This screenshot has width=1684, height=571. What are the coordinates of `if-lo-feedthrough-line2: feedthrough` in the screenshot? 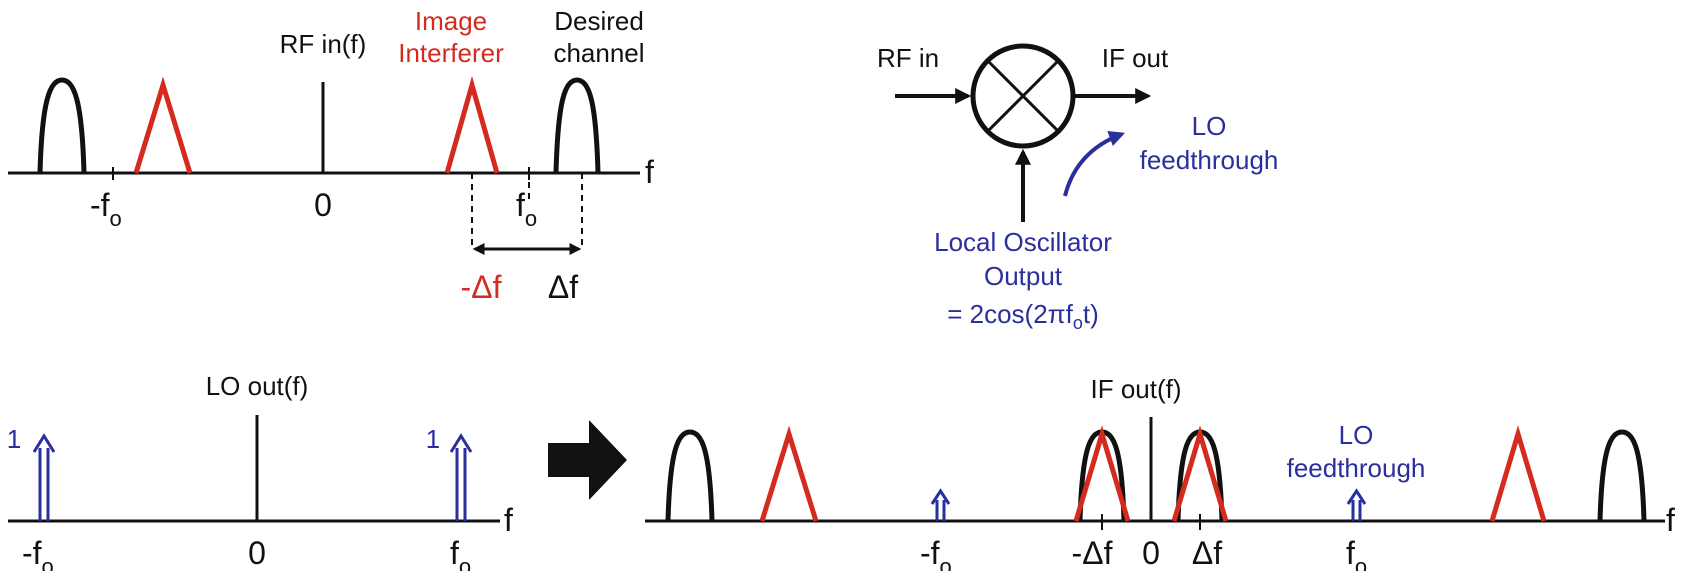 It's located at (1356, 468).